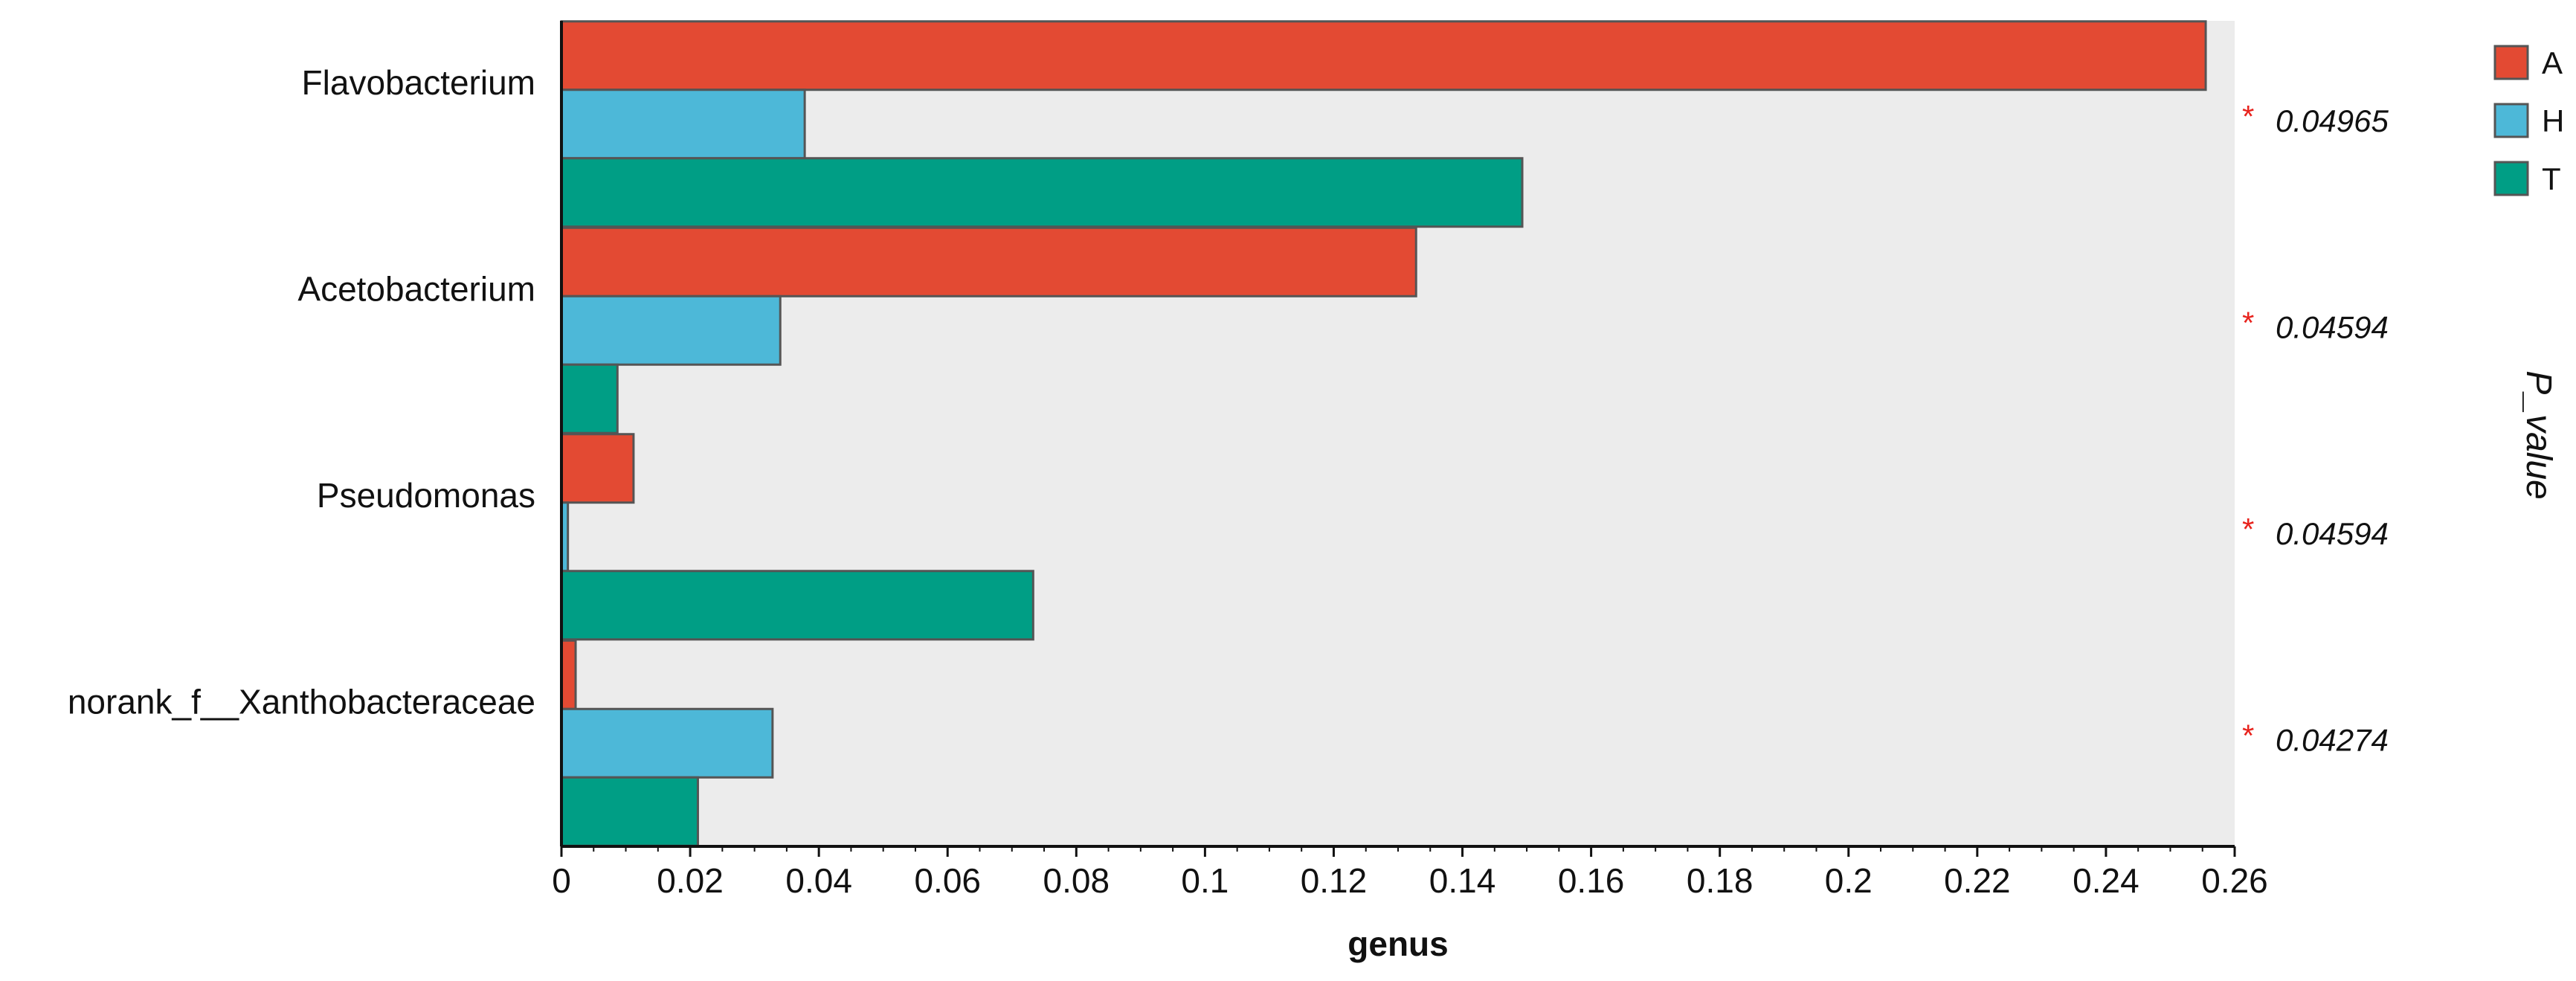 This screenshot has height=981, width=2576. Describe the element at coordinates (1591, 880) in the screenshot. I see `x-tick-label: 0.16` at that location.